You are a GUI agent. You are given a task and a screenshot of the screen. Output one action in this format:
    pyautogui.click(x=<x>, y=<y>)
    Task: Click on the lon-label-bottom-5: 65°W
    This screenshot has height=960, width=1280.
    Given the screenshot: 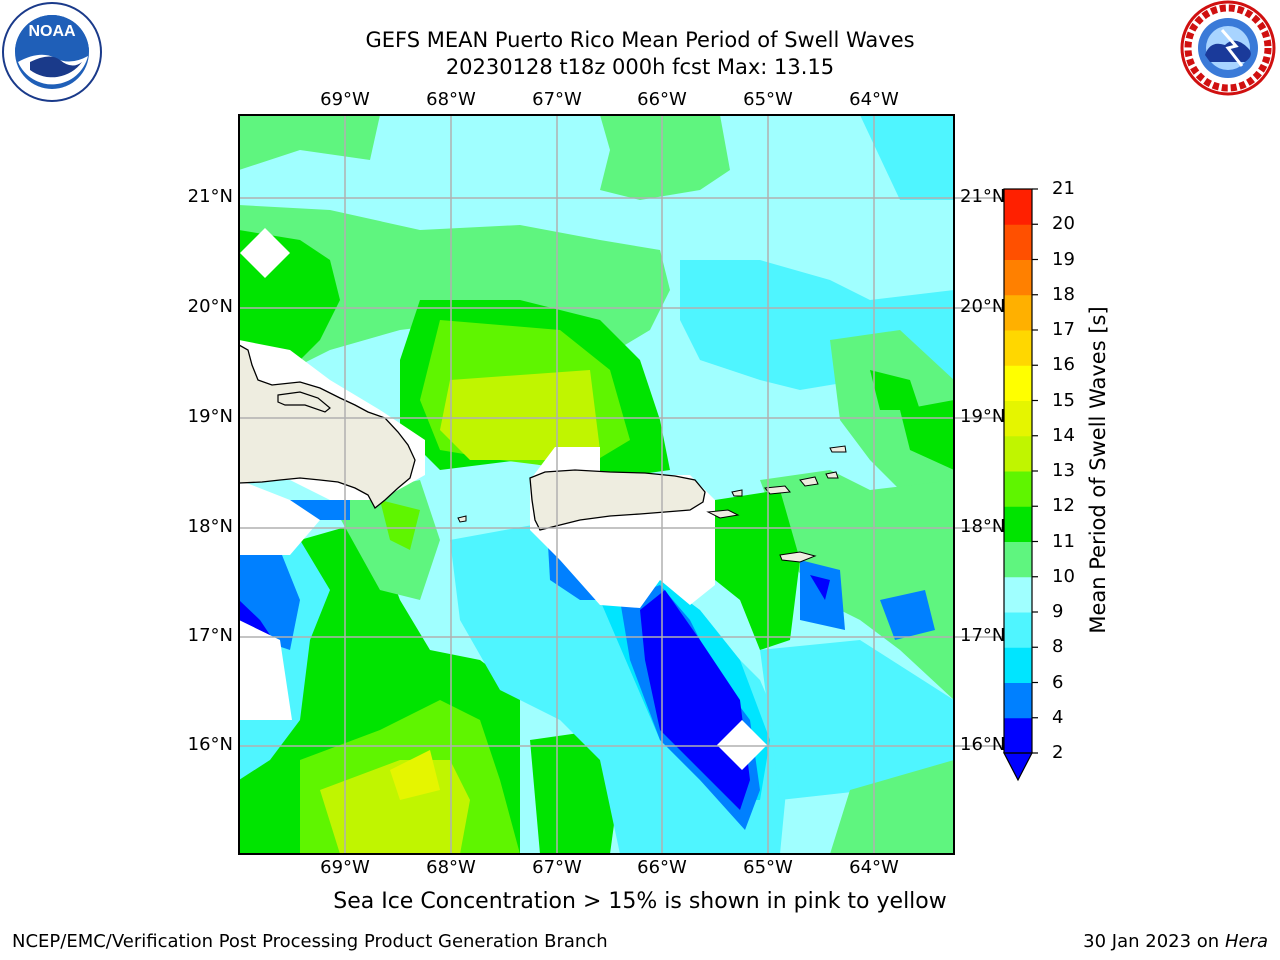 What is the action you would take?
    pyautogui.click(x=768, y=867)
    